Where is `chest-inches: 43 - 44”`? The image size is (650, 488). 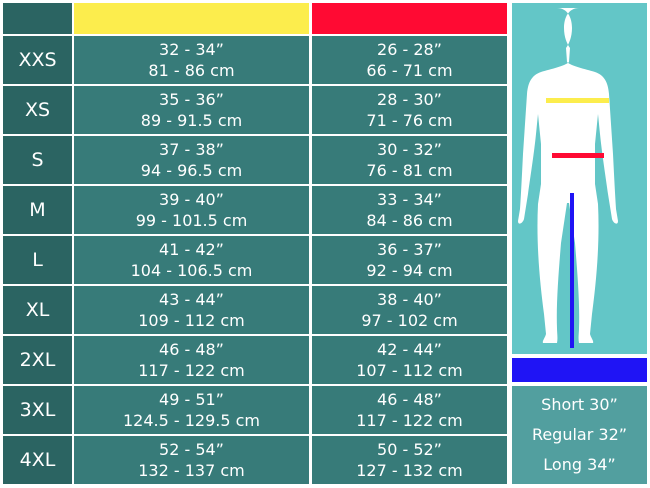
chest-inches: 43 - 44” is located at coordinates (191, 299).